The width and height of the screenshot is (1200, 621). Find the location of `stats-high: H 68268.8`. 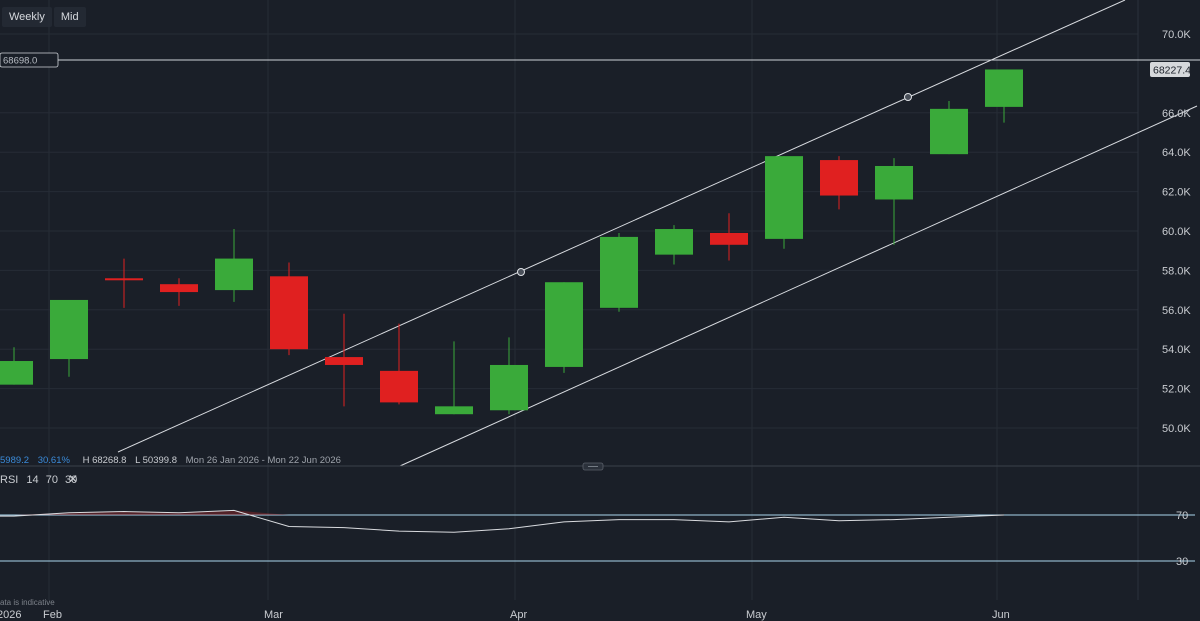

stats-high: H 68268.8 is located at coordinates (105, 460).